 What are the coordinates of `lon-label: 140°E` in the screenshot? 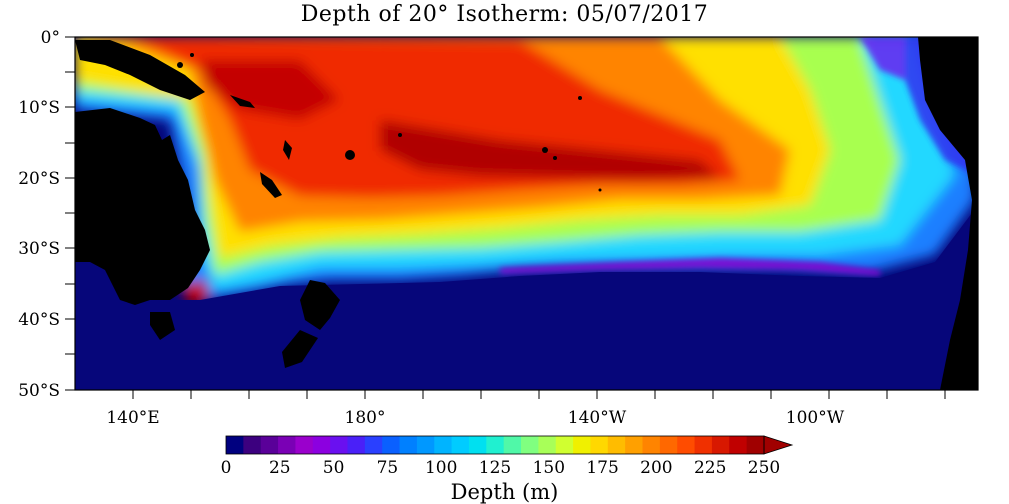 It's located at (132, 418).